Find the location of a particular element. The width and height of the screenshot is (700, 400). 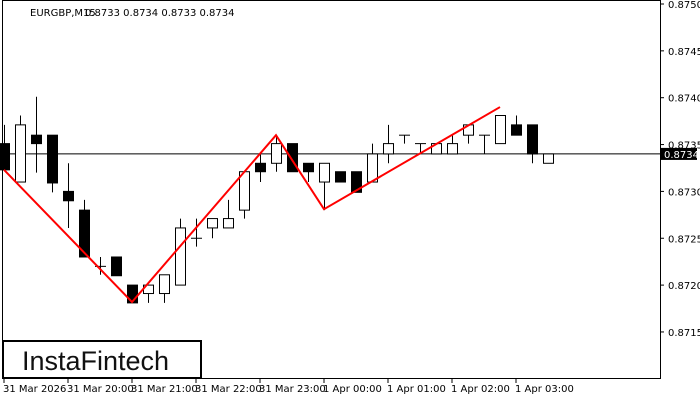

current-price-label: 0.8734 is located at coordinates (681, 155).